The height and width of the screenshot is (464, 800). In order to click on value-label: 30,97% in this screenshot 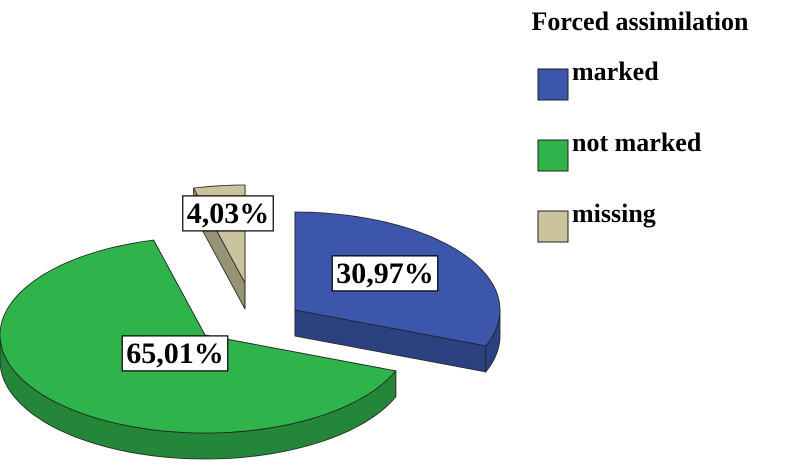, I will do `click(385, 273)`.